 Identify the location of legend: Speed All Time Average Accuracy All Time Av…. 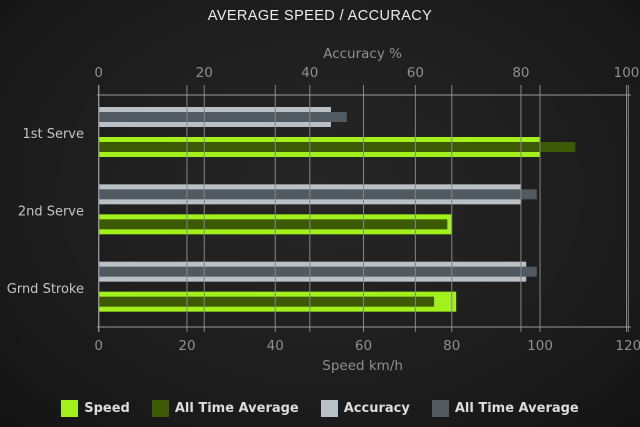
(320, 408).